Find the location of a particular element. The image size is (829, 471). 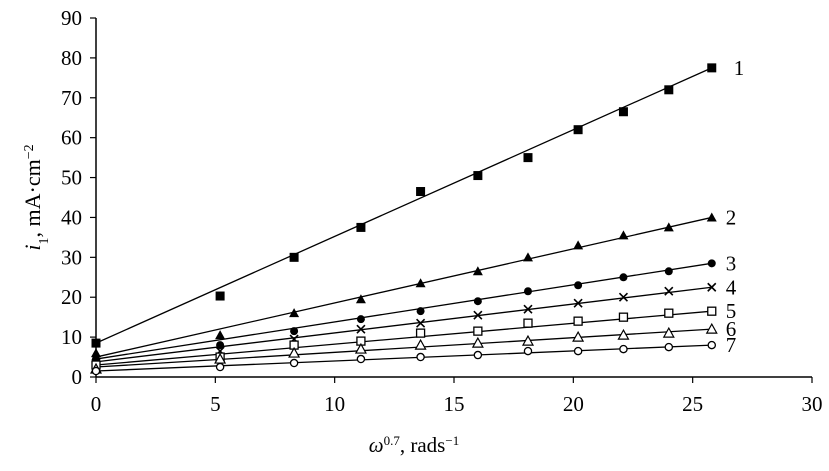

x-tick-label: 0 is located at coordinates (96, 404).